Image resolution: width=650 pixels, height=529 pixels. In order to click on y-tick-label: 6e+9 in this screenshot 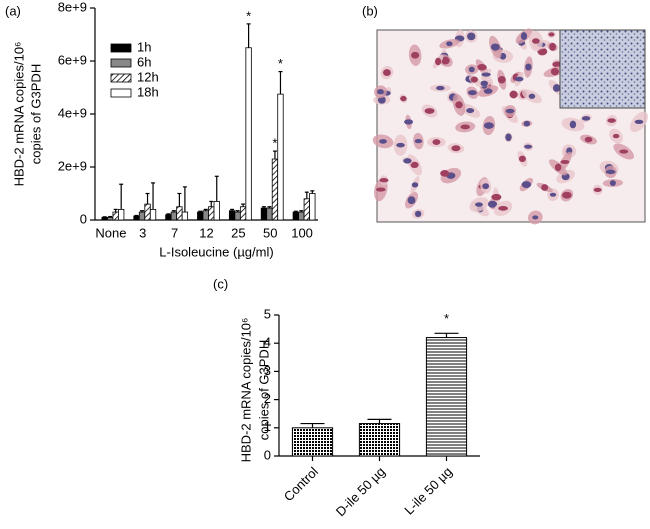, I will do `click(72, 59)`.